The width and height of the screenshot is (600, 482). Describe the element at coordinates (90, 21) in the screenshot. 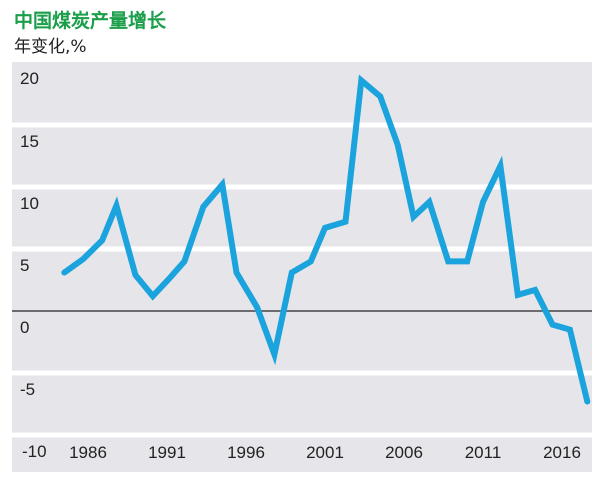

I see `chart-title: 中国煤炭产量增长` at that location.